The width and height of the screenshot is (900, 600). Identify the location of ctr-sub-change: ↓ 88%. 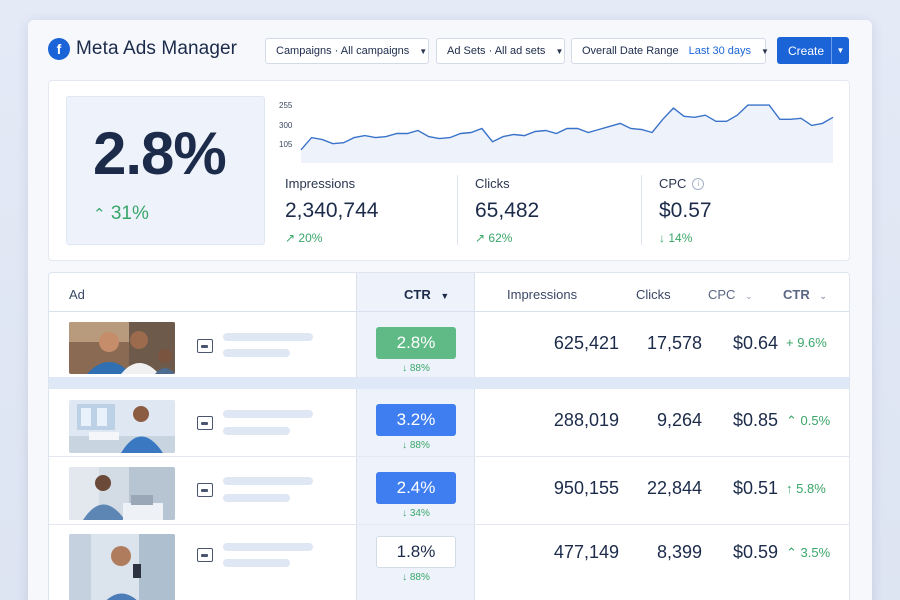
(416, 368).